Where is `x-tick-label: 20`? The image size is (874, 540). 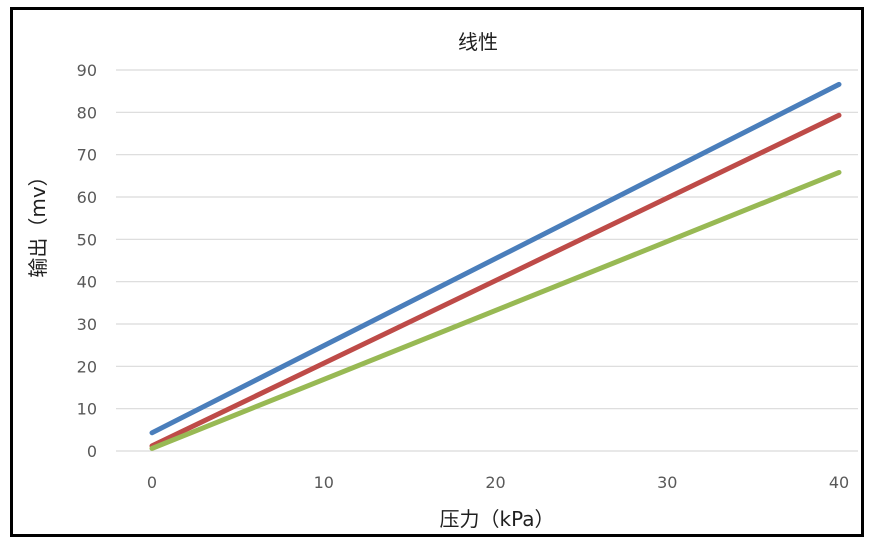 x-tick-label: 20 is located at coordinates (495, 482).